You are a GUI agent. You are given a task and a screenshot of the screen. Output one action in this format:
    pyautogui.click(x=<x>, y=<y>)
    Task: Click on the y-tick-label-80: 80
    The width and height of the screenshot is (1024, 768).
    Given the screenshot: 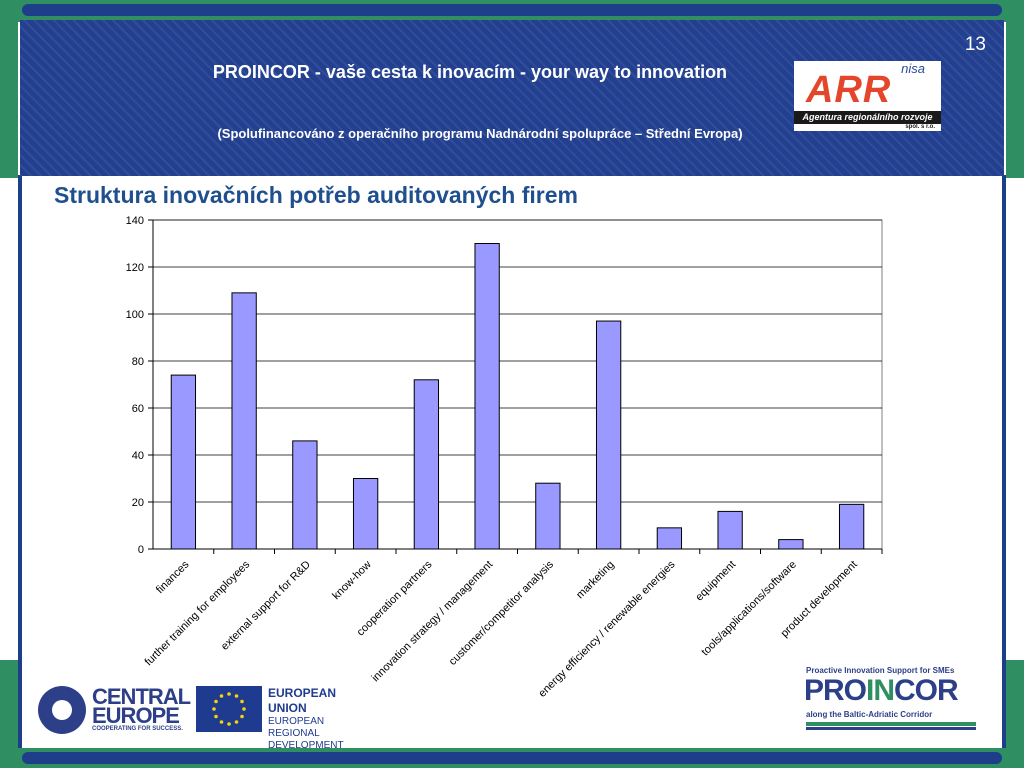 What is the action you would take?
    pyautogui.click(x=138, y=362)
    